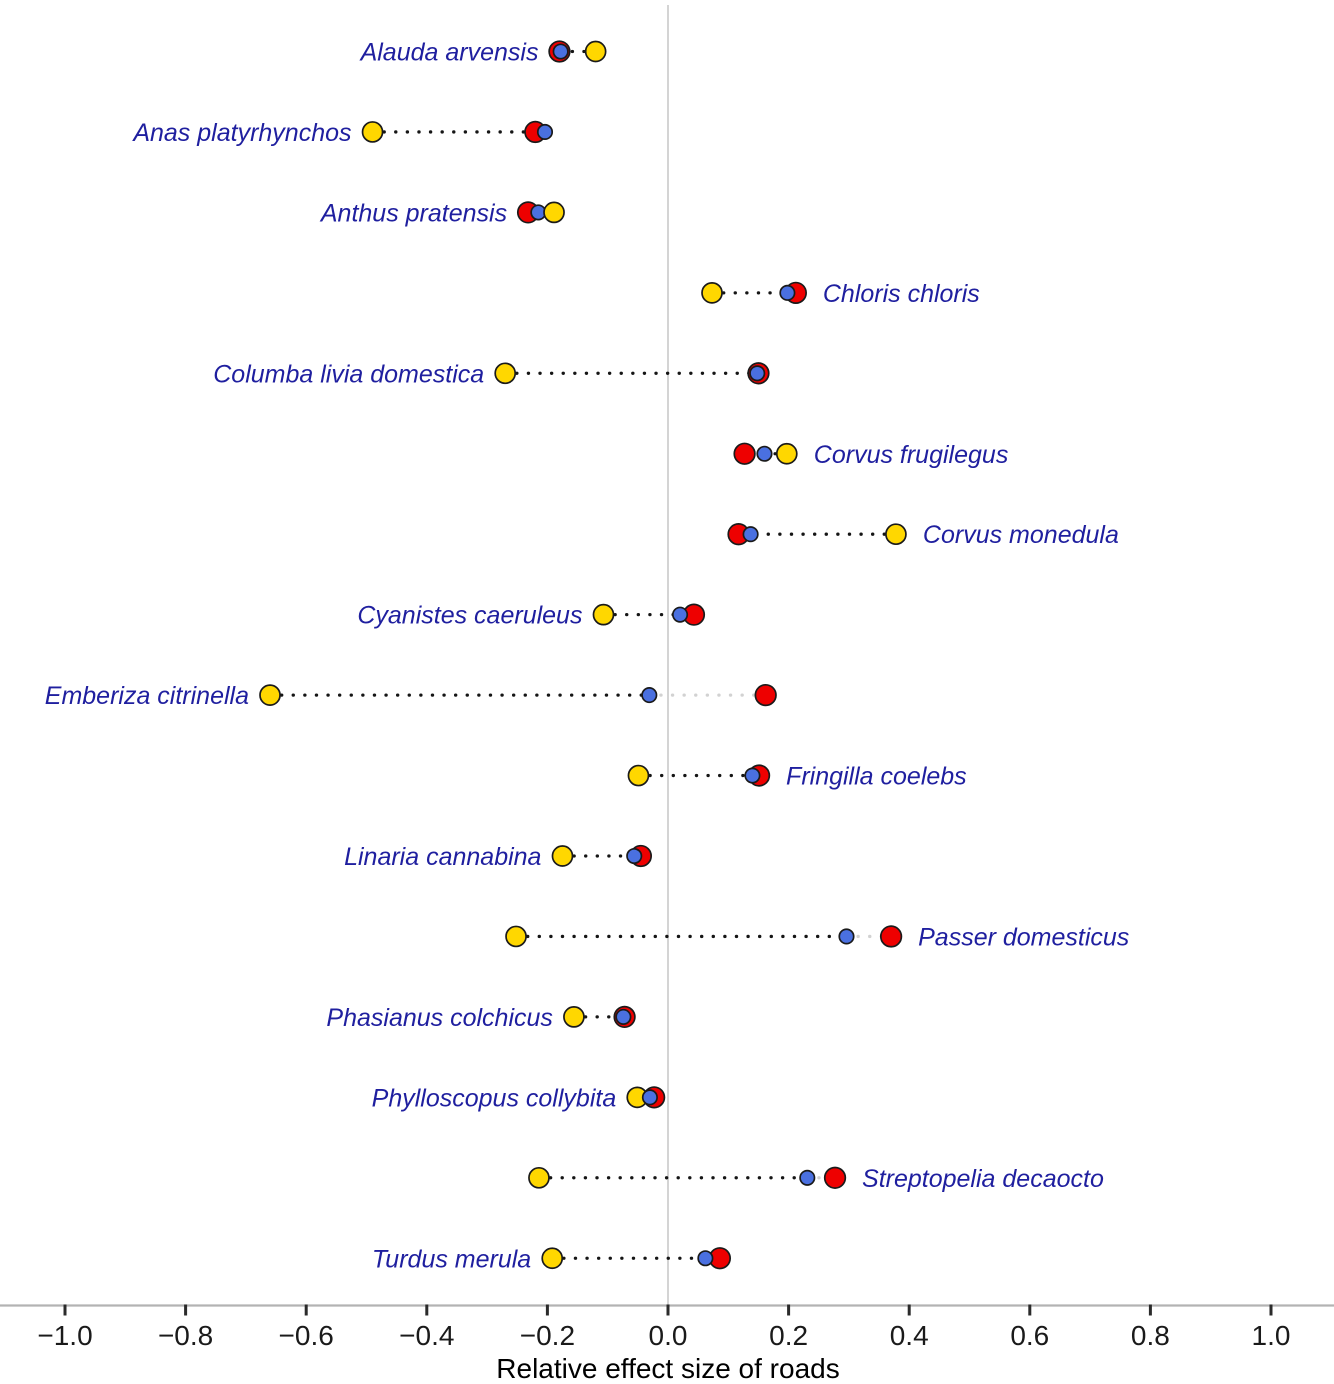 The image size is (1334, 1384). I want to click on species-row: Streptopelia decaocto, so click(816, 1179).